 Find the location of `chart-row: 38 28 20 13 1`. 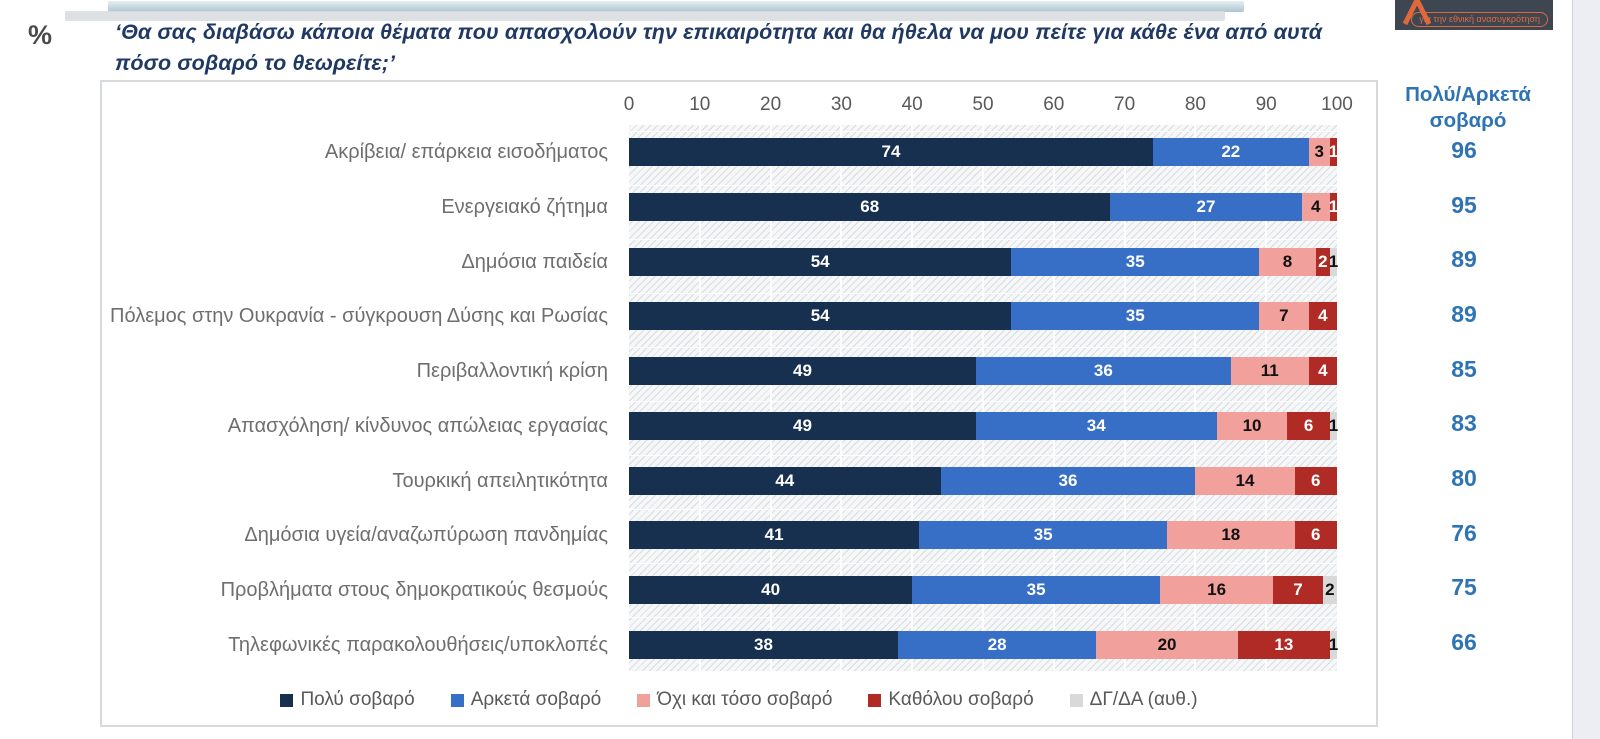

chart-row: 38 28 20 13 1 is located at coordinates (984, 644).